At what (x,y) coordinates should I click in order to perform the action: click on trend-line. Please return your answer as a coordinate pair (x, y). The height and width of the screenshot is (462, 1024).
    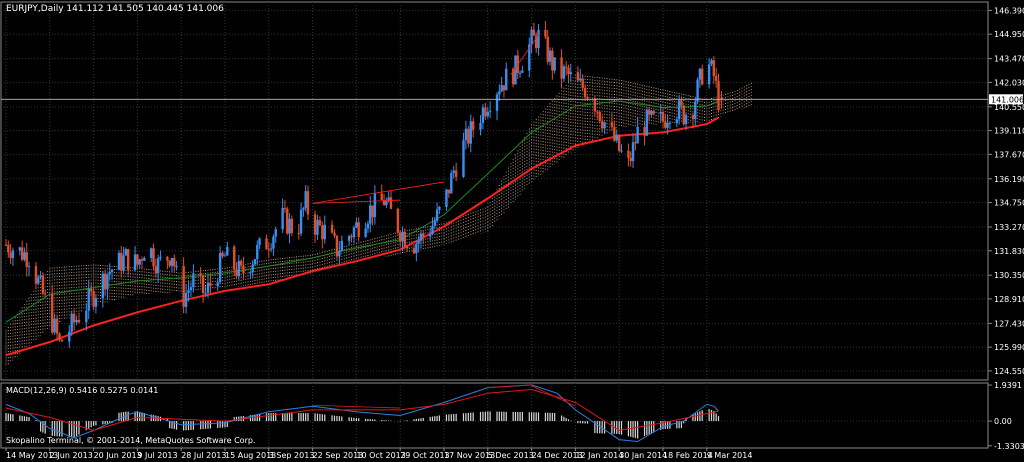
    Looking at the image, I should click on (378, 192).